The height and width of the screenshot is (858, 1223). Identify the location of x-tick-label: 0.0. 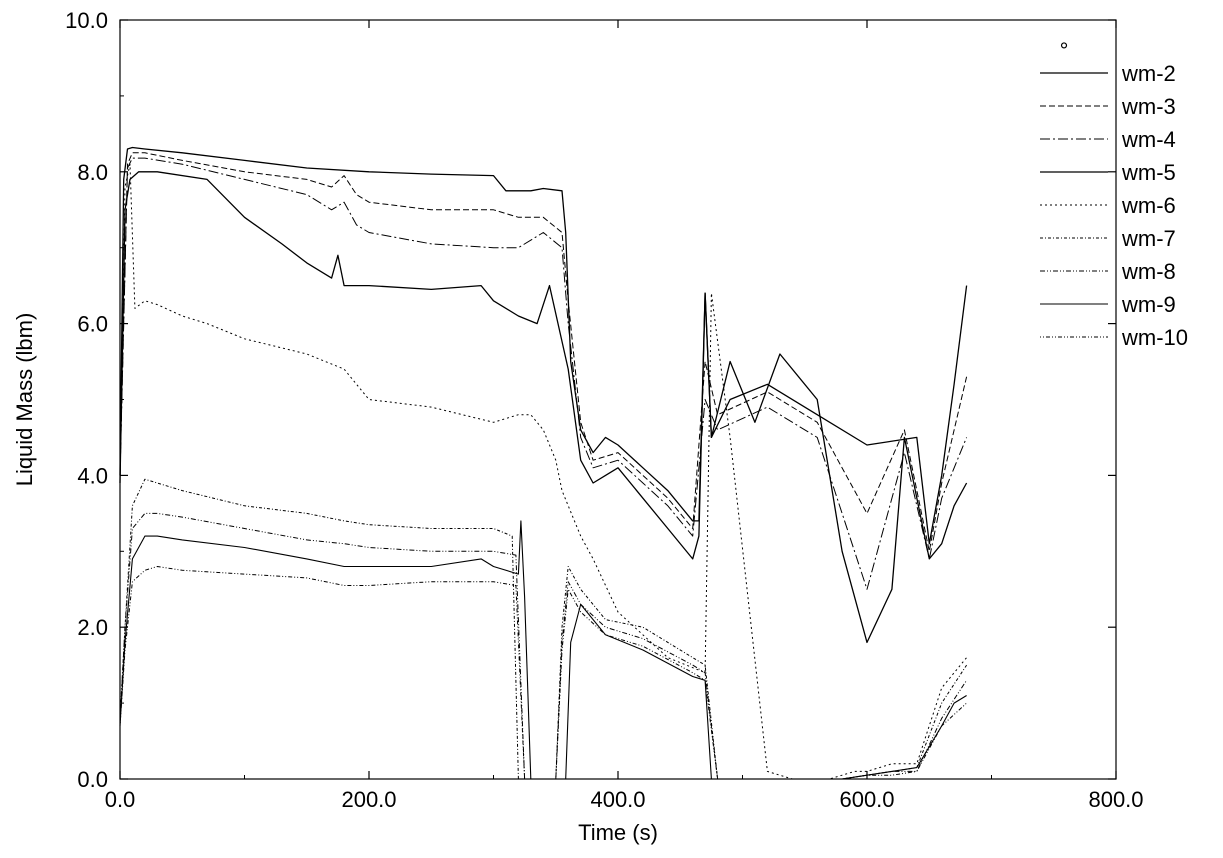
(120, 799).